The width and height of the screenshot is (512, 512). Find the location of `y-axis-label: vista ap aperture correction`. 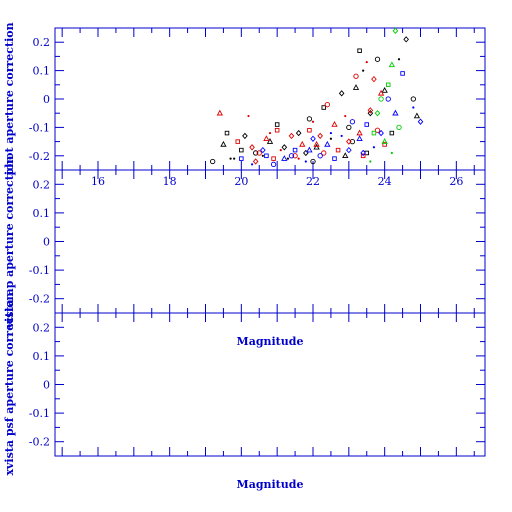

y-axis-label: vista ap aperture correction is located at coordinates (9, 243).